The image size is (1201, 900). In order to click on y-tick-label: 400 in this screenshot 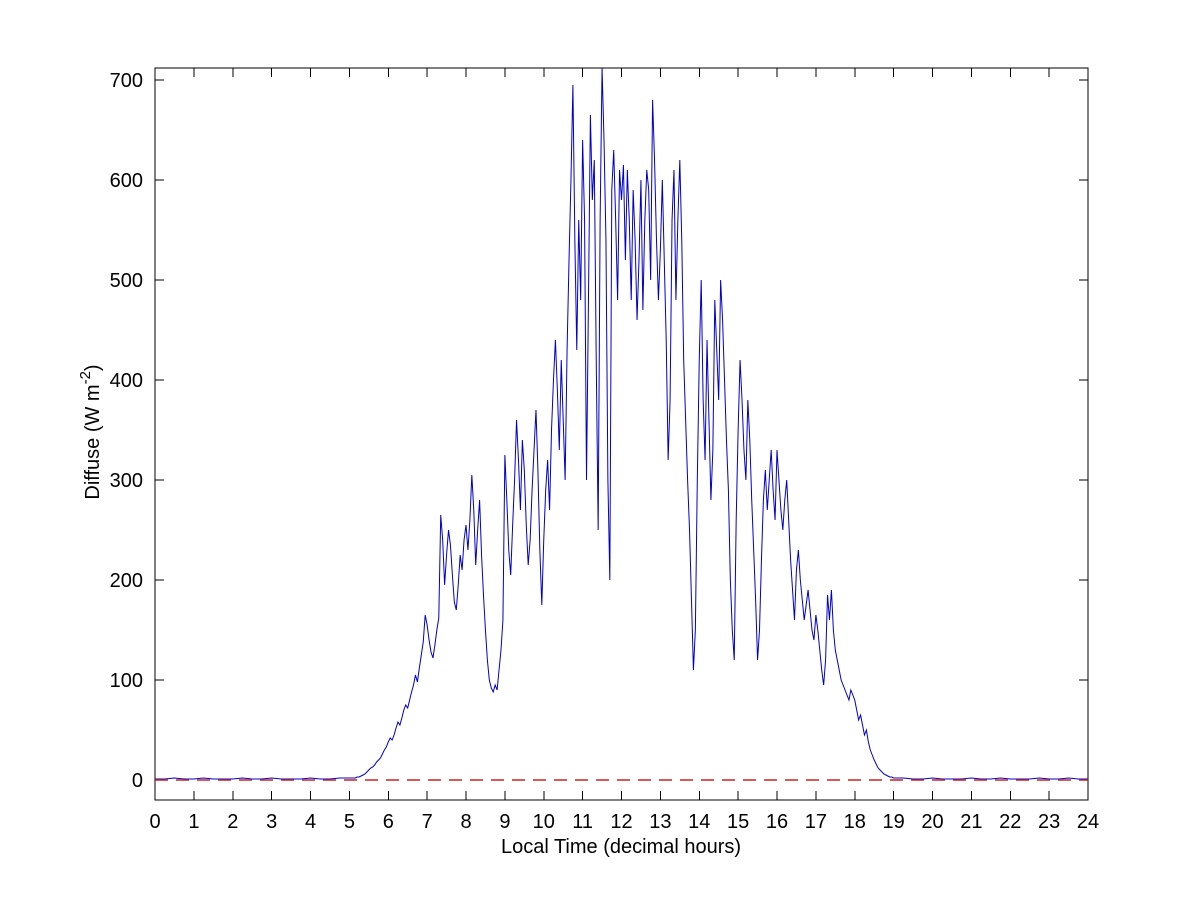, I will do `click(126, 381)`.